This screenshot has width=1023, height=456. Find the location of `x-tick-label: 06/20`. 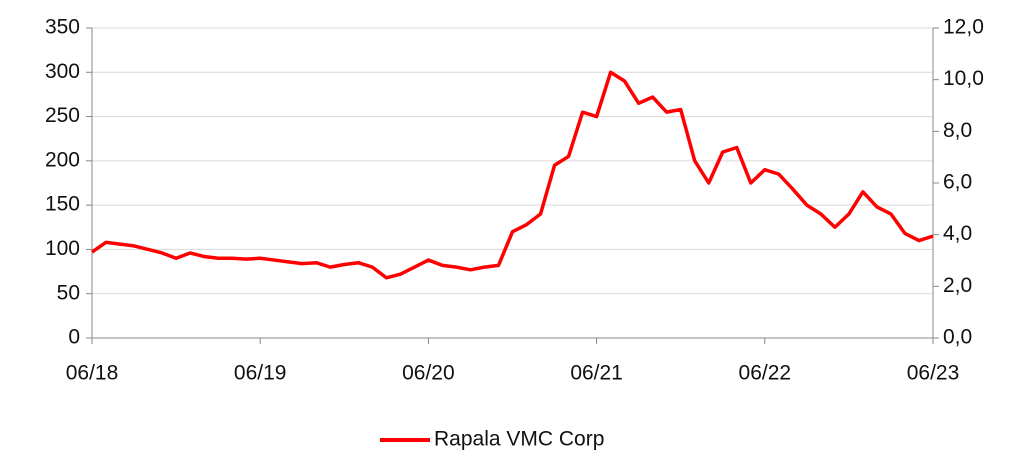

x-tick-label: 06/20 is located at coordinates (428, 373).